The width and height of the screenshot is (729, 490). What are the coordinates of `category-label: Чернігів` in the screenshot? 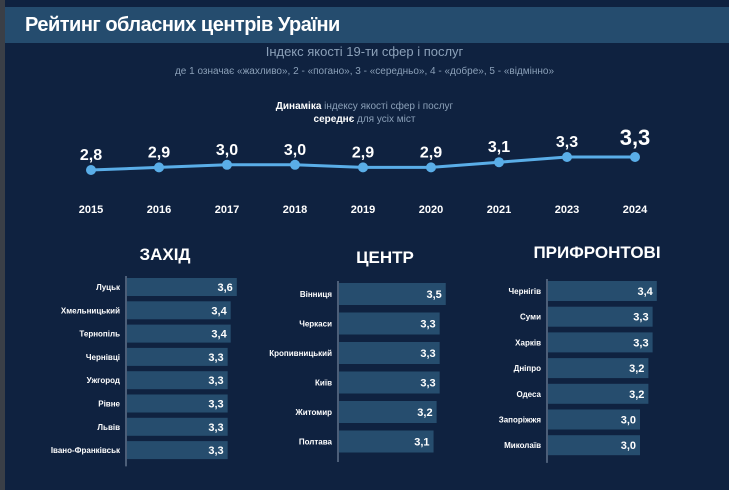 It's located at (525, 291).